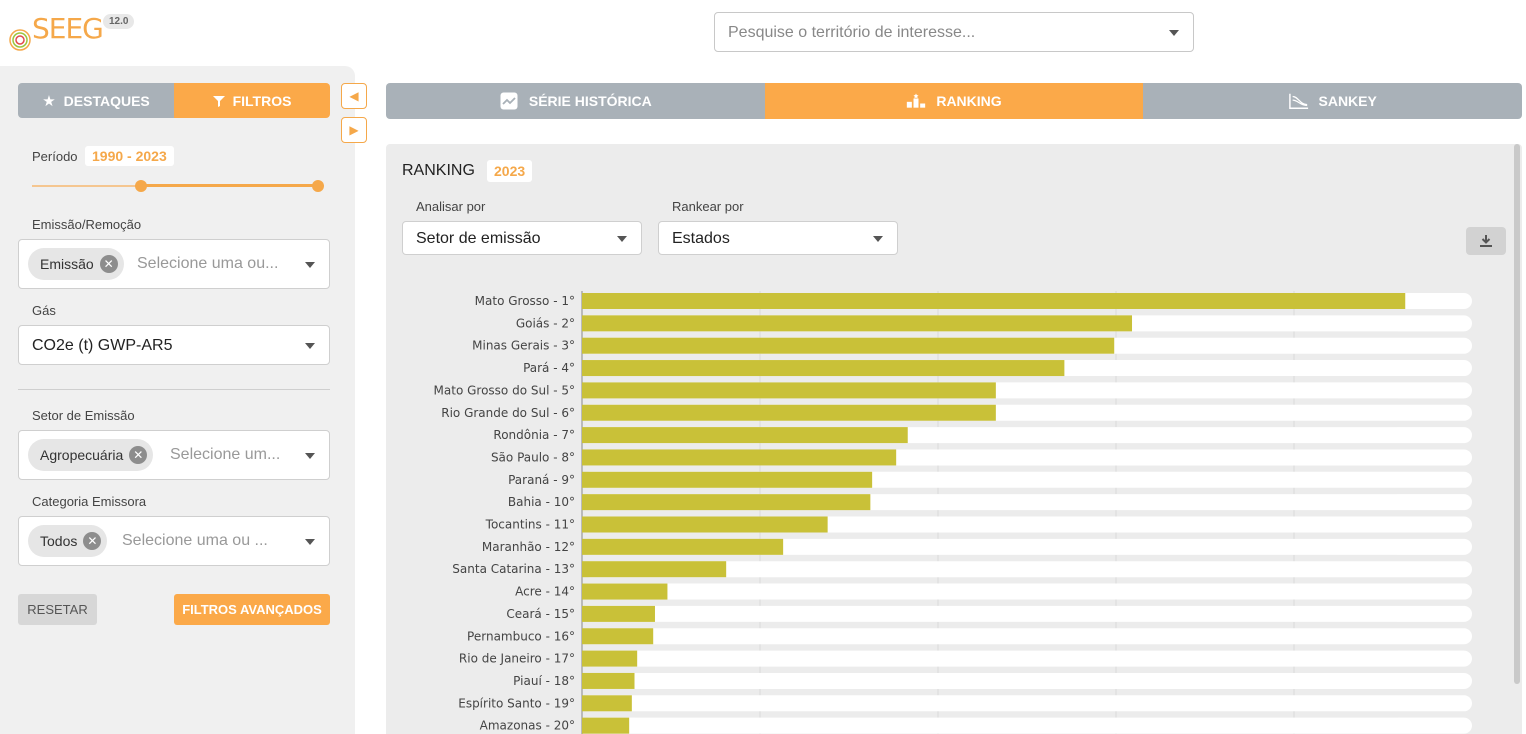 This screenshot has width=1526, height=734. Describe the element at coordinates (20, 40) in the screenshot. I see `logo-circles-icon` at that location.